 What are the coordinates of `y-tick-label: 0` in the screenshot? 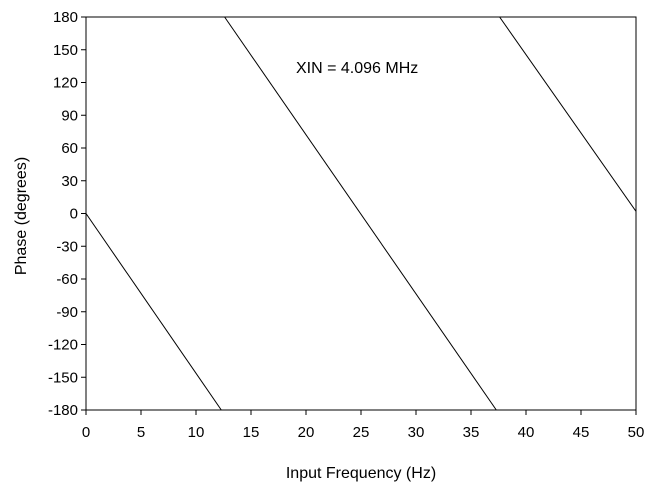 It's located at (74, 214).